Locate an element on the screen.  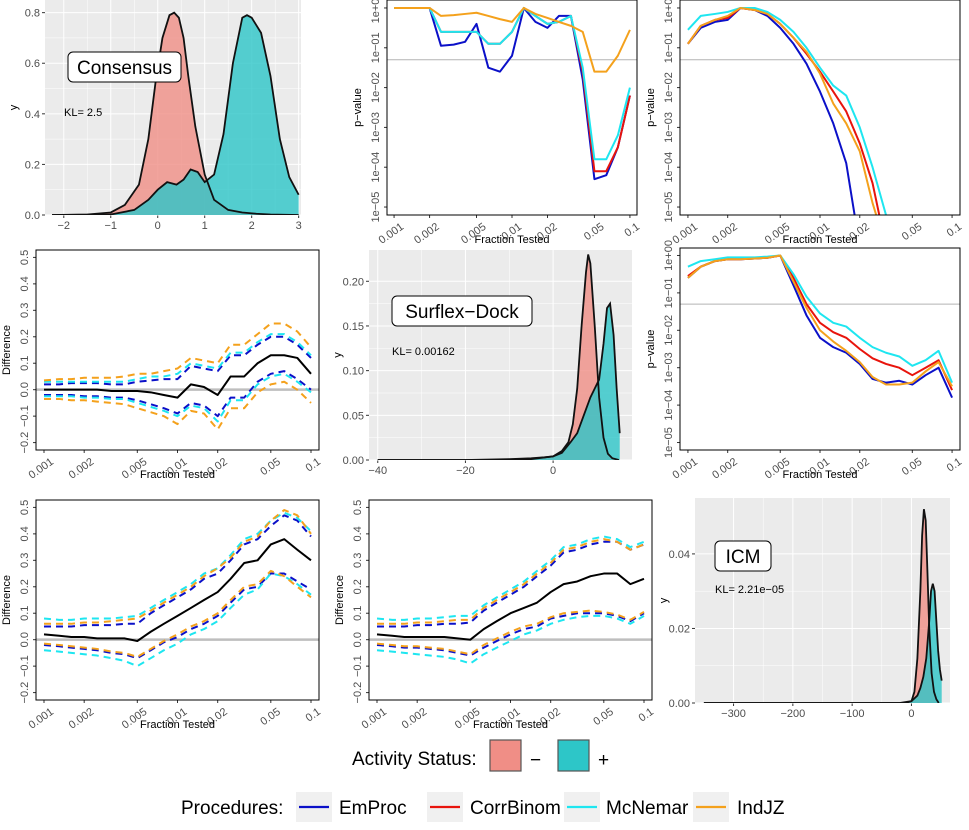
series-line-indjz-upper is located at coordinates (177, 352).